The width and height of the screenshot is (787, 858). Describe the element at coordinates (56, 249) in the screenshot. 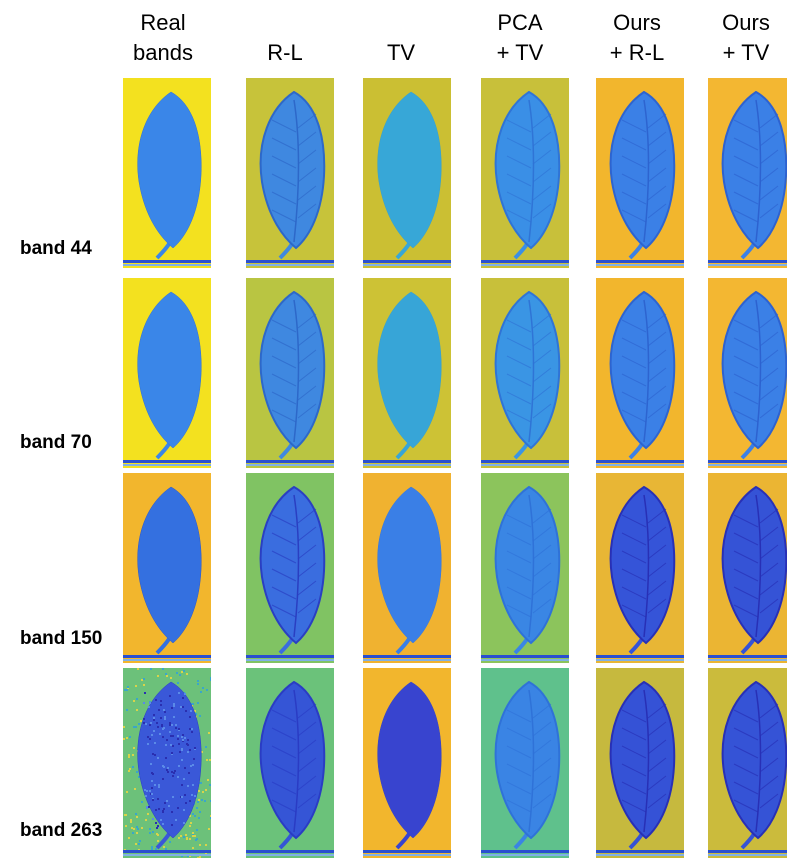

I see `row-label-band-44: band 44` at that location.